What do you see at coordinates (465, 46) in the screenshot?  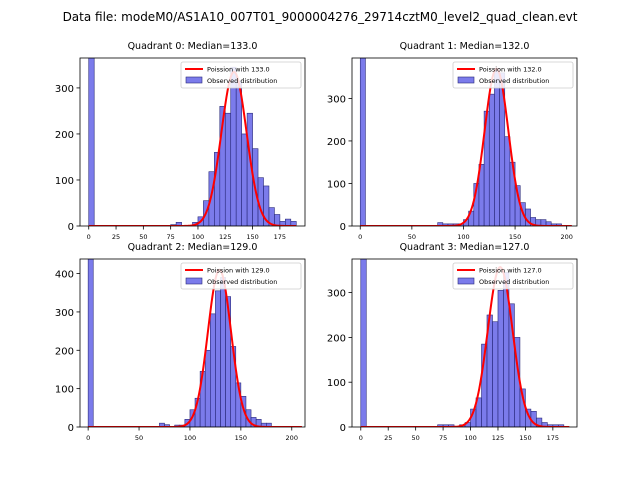 I see `subplot-title: Quadrant 1: Median=132.0` at bounding box center [465, 46].